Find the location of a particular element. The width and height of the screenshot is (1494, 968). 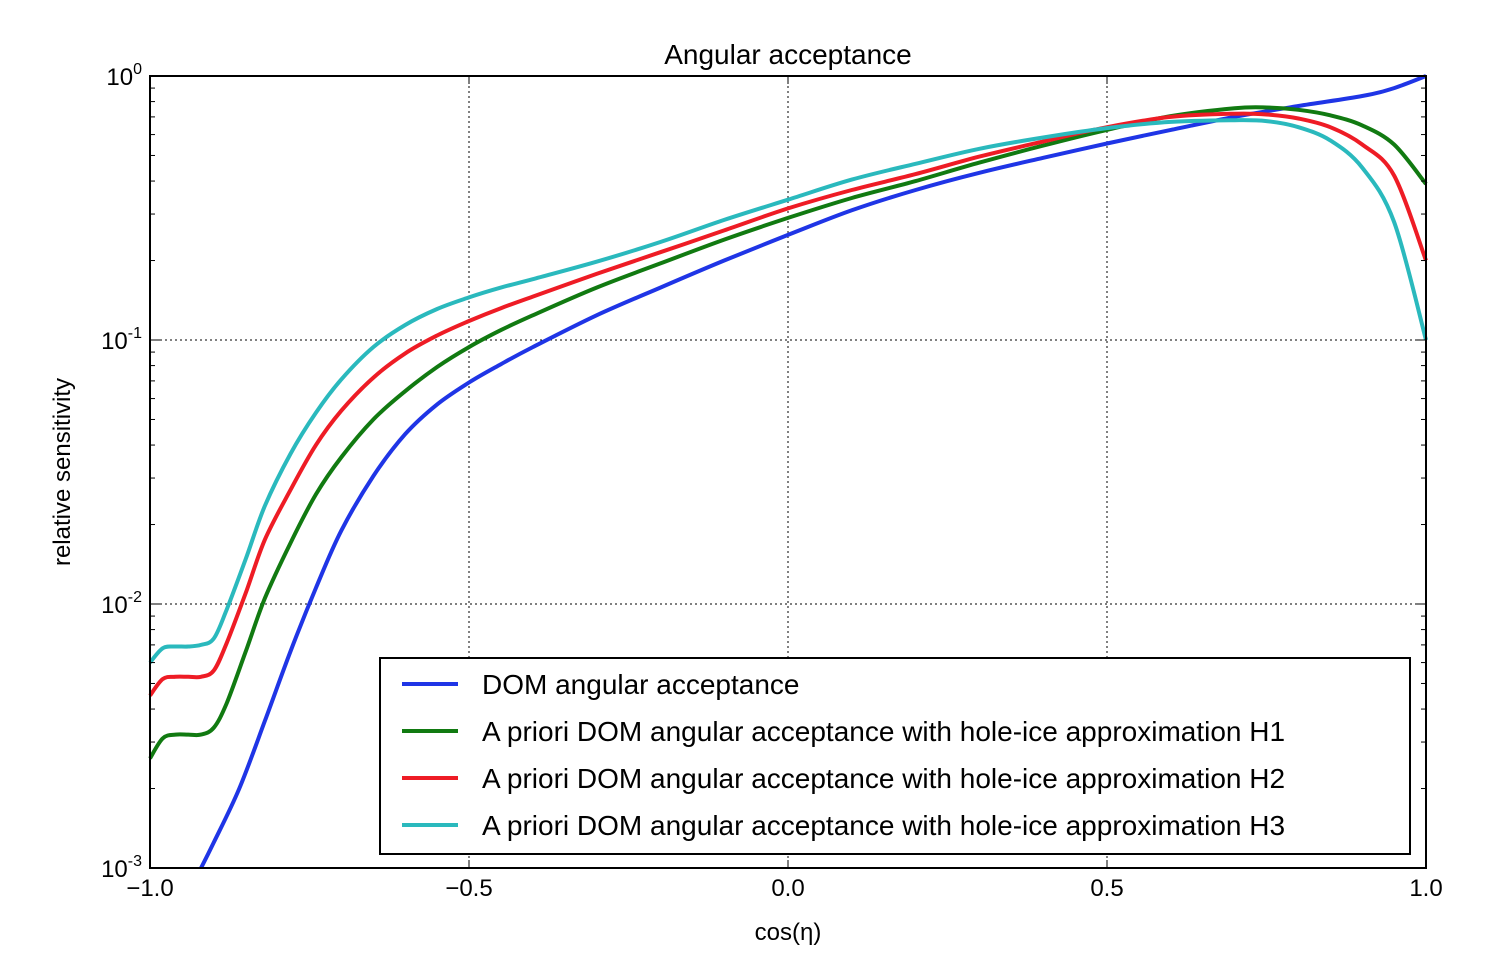

x-tick-label: −0.5 is located at coordinates (468, 888).